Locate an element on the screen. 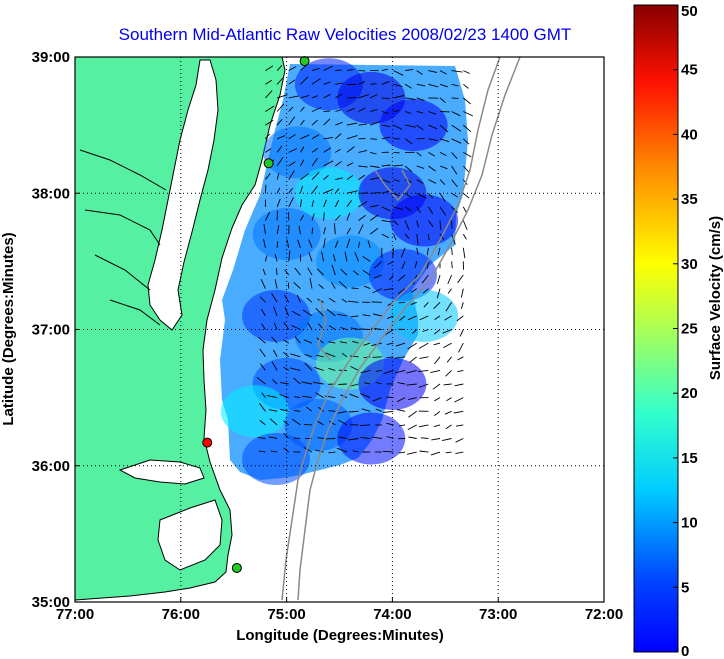 The image size is (724, 659). speed-patch is located at coordinates (371, 438).